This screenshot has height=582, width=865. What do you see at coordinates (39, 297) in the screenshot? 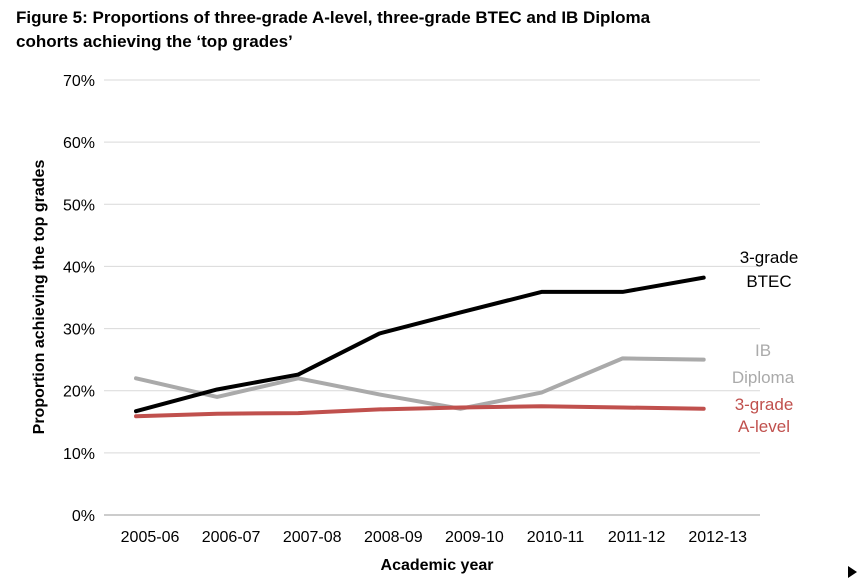
I see `y-axis-title: Proportion achieving the top grades` at bounding box center [39, 297].